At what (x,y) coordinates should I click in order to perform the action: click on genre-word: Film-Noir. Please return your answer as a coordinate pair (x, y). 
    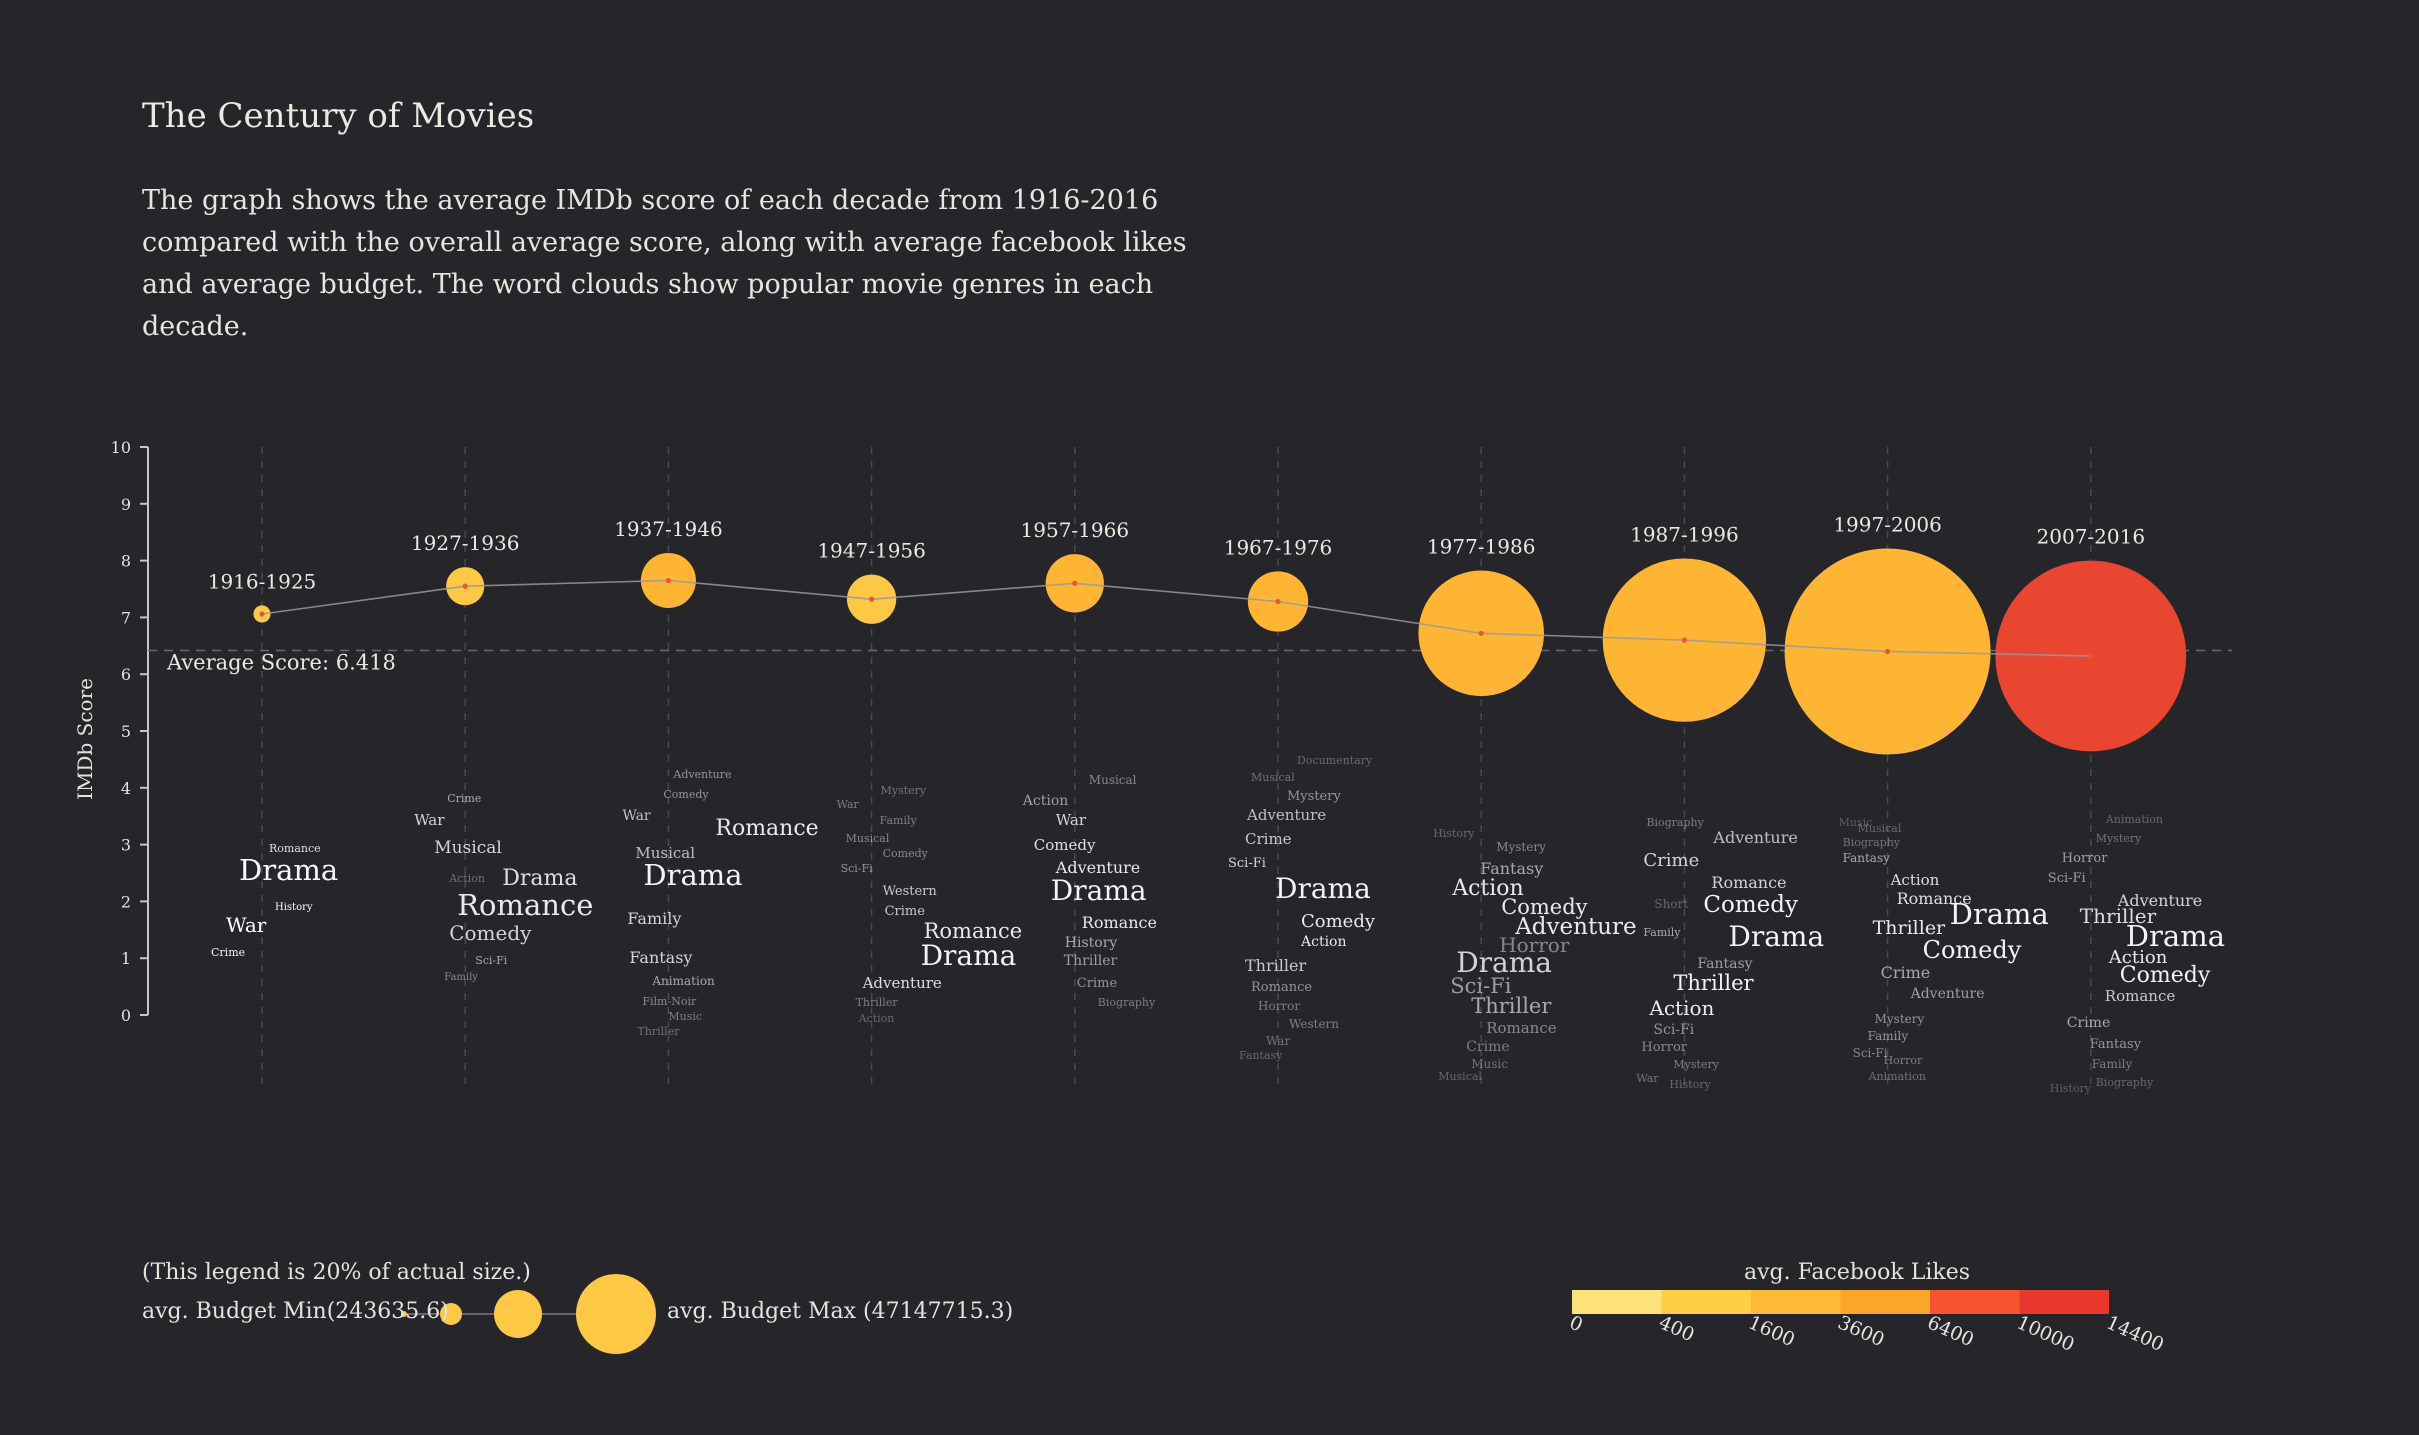
    Looking at the image, I should click on (669, 1001).